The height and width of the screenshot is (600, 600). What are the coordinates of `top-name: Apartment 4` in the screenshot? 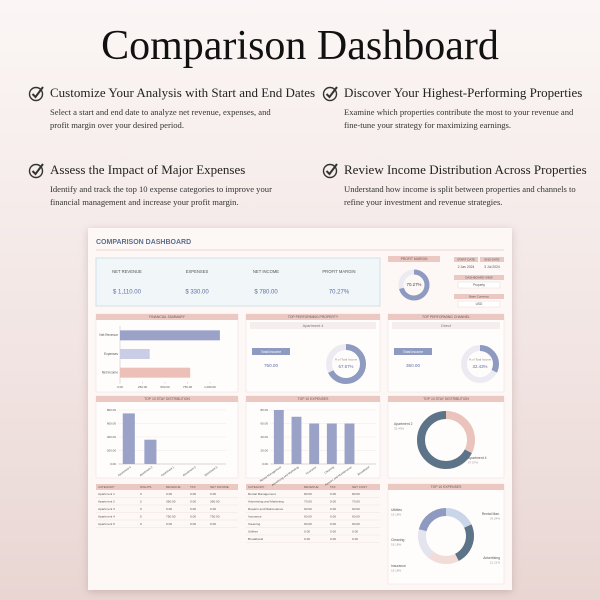 It's located at (313, 326).